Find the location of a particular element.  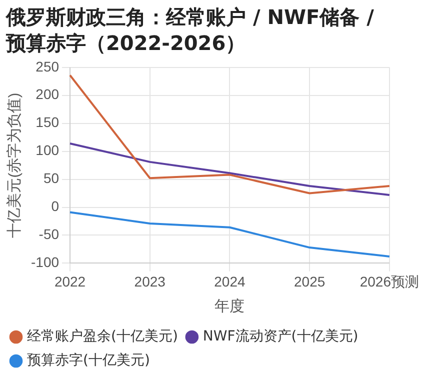

y-tick-label: -50 is located at coordinates (49, 234).